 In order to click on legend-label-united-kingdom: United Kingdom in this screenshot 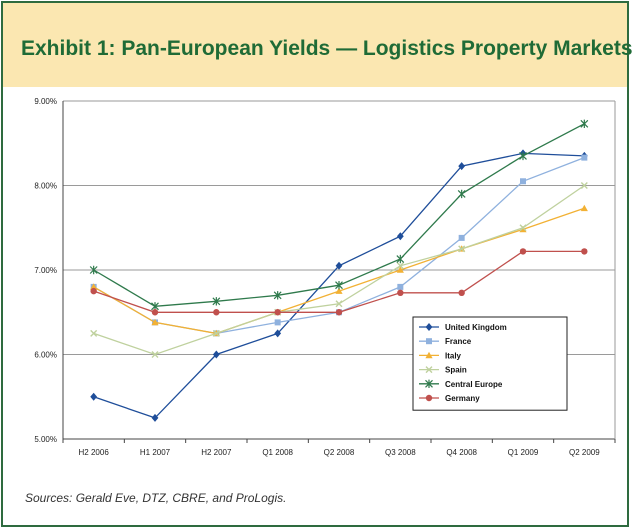, I will do `click(476, 327)`.